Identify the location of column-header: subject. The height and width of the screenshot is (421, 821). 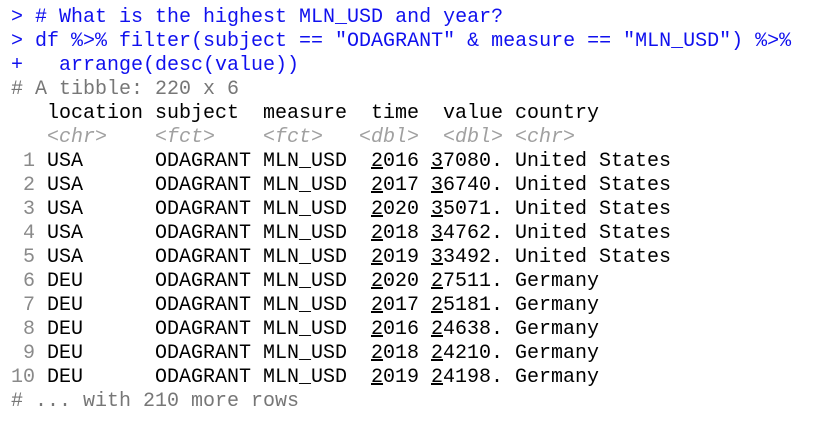
(197, 113).